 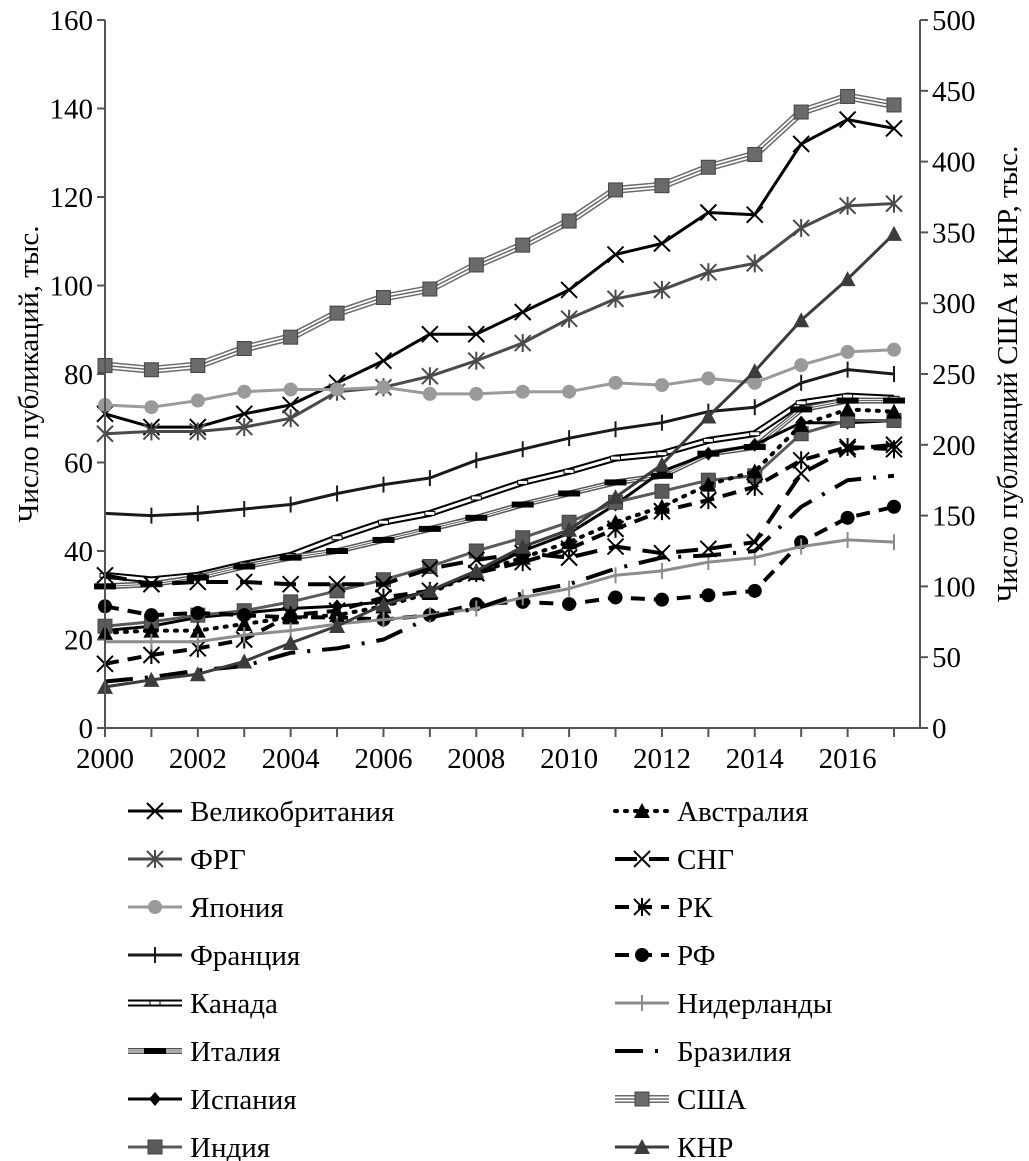 What do you see at coordinates (705, 1146) in the screenshot?
I see `legend-label: КНР` at bounding box center [705, 1146].